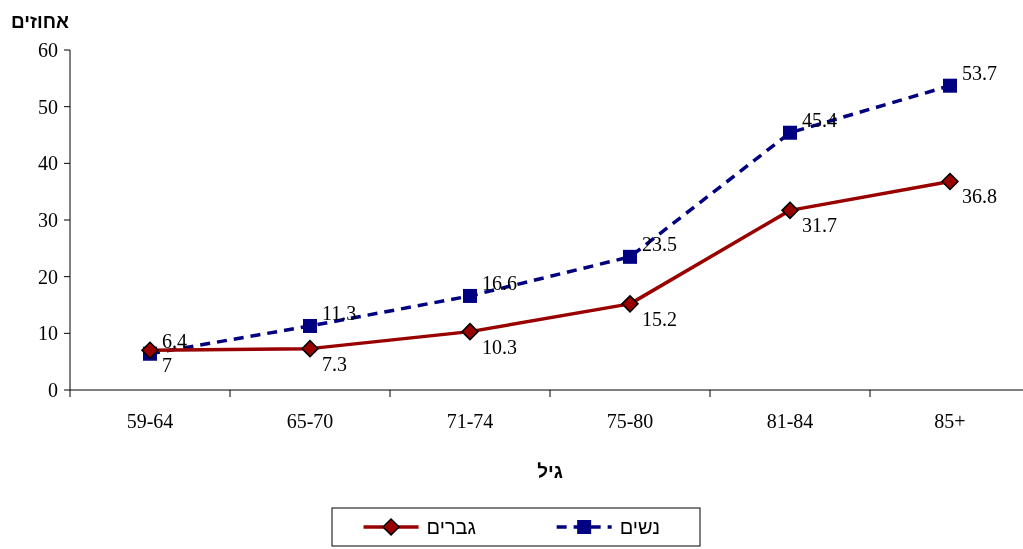 Image resolution: width=1023 pixels, height=549 pixels. Describe the element at coordinates (979, 72) in the screenshot. I see `data-label: 53.7` at that location.